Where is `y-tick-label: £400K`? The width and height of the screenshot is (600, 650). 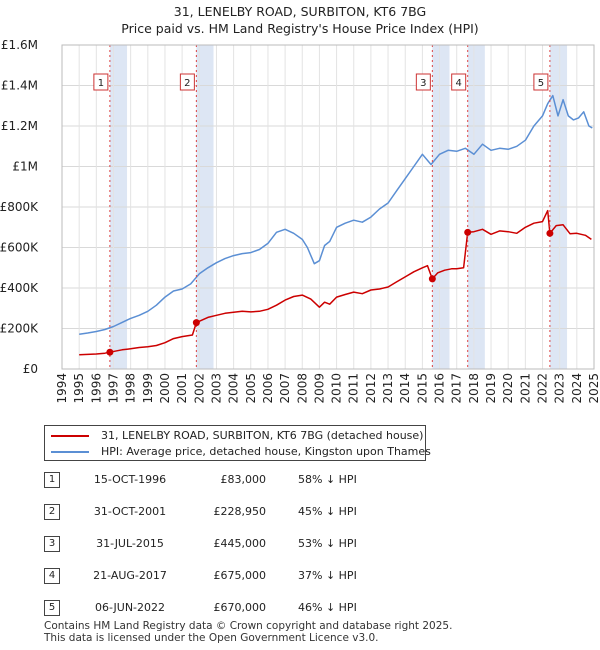
y-tick-label: £400K is located at coordinates (19, 288).